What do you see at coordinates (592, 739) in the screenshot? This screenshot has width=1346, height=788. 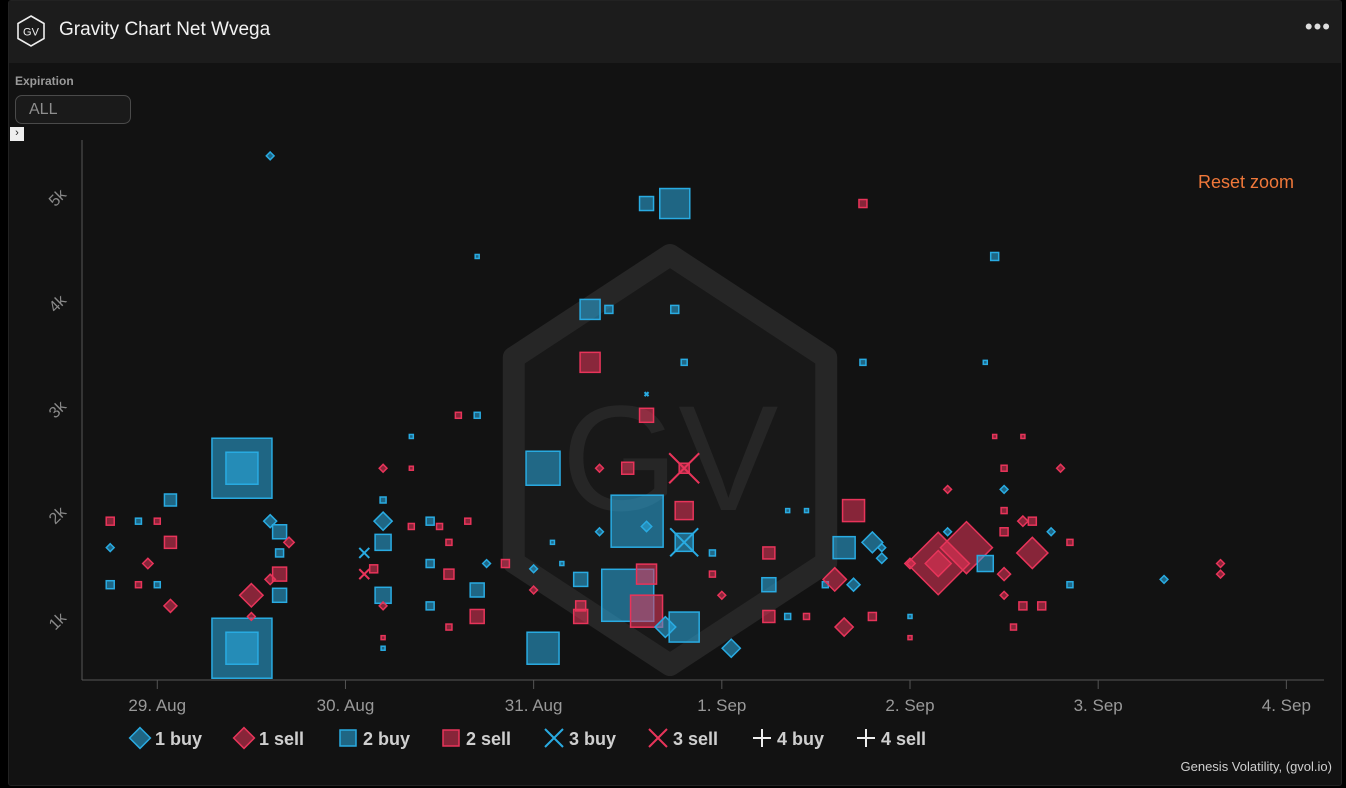 I see `legend-item-label: 3 buy` at bounding box center [592, 739].